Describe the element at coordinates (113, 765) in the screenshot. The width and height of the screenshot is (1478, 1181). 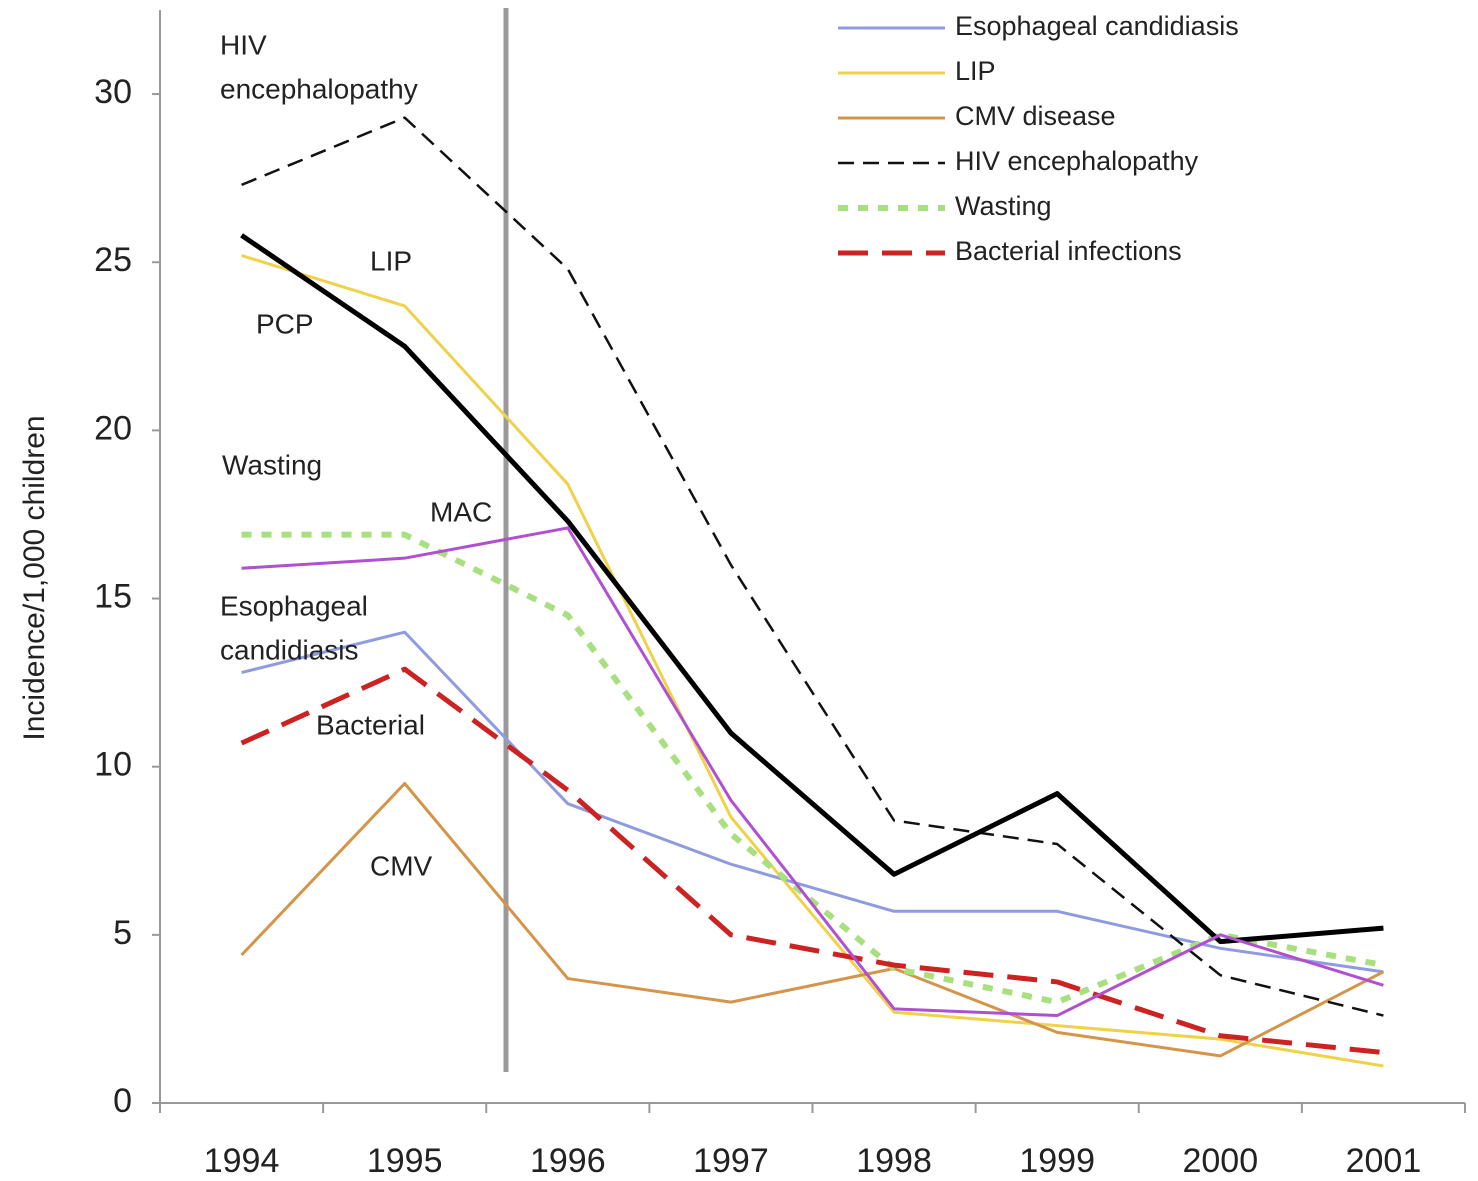
I see `y-tick-label: 10` at that location.